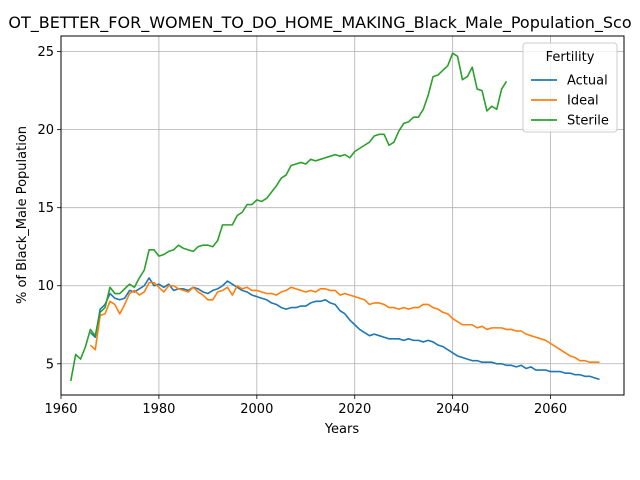 This screenshot has width=640, height=480. What do you see at coordinates (22, 215) in the screenshot?
I see `y-axis-label: % of Black_Male Population` at bounding box center [22, 215].